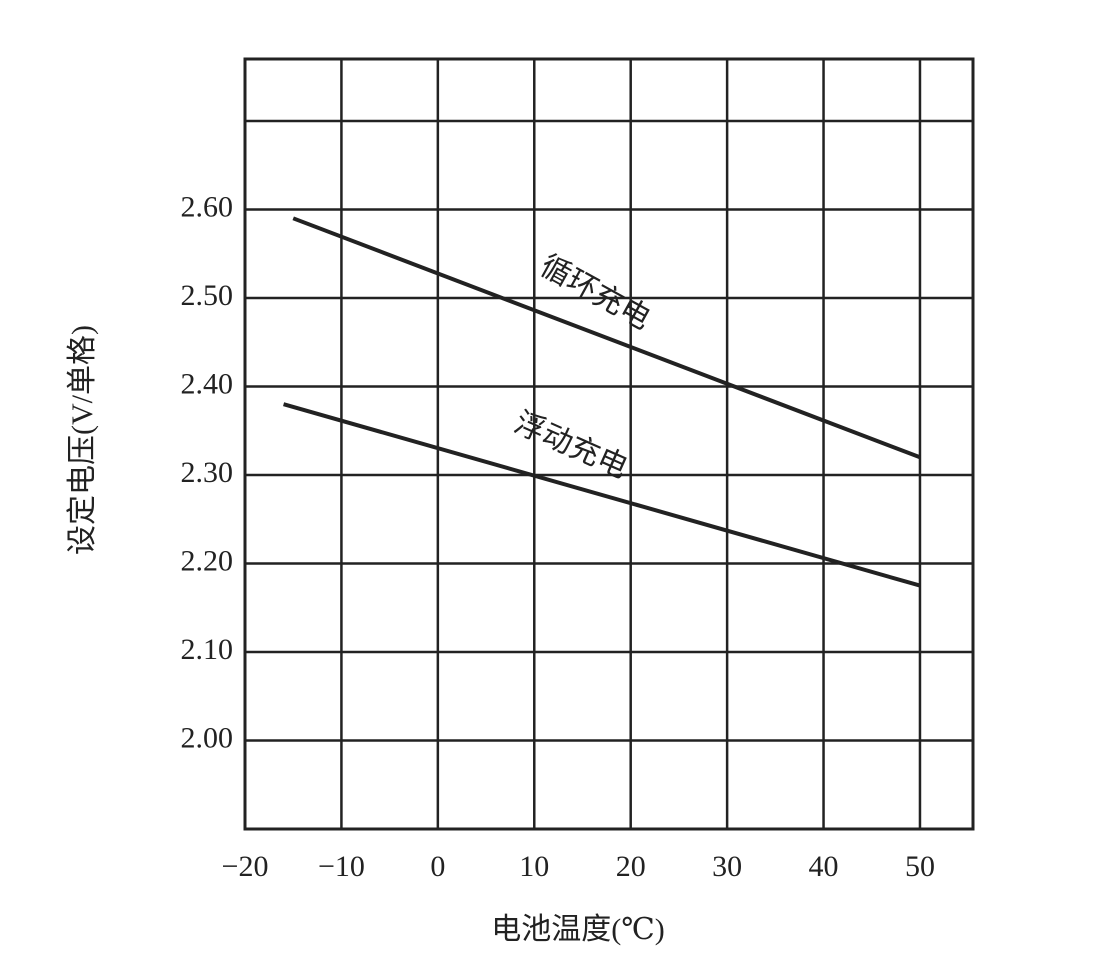 This screenshot has height=976, width=1108. I want to click on y-tick-label: 2.50, so click(207, 295).